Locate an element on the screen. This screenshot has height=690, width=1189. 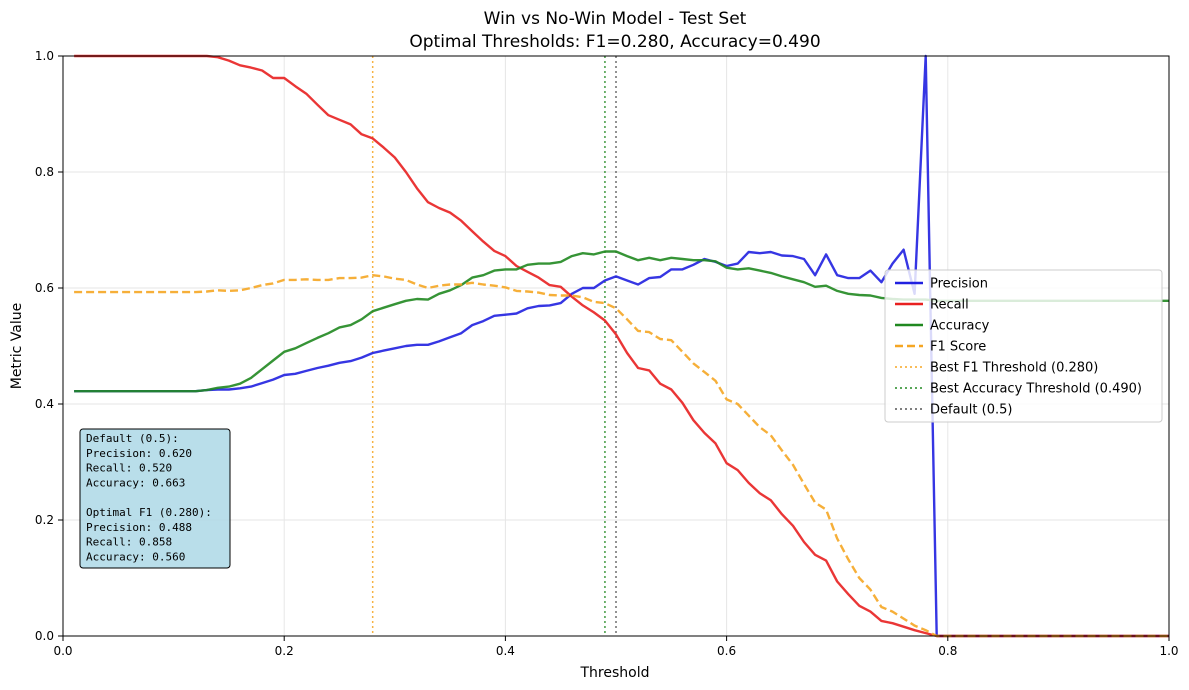
chart-title: Win vs No-Win Model - Test Set is located at coordinates (615, 19).